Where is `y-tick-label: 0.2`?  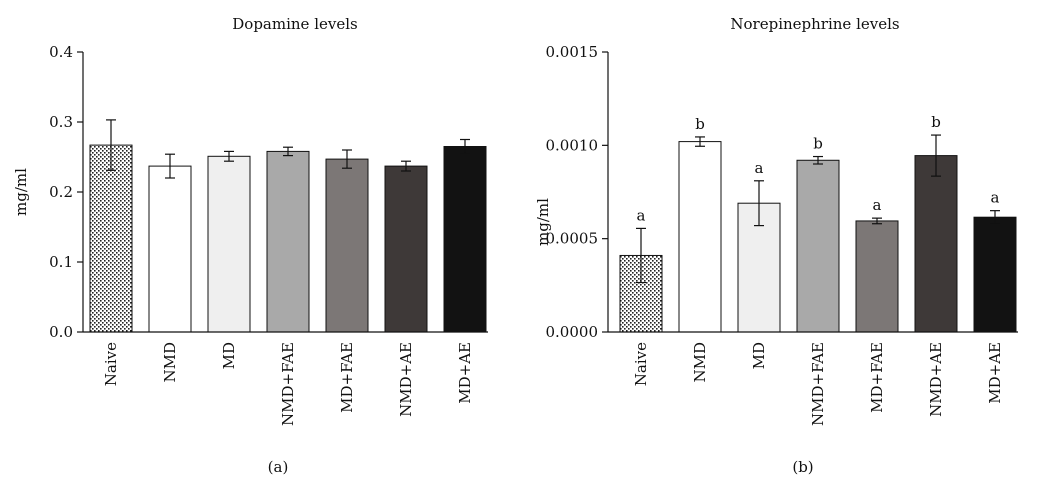
y-tick-label: 0.2 is located at coordinates (61, 192).